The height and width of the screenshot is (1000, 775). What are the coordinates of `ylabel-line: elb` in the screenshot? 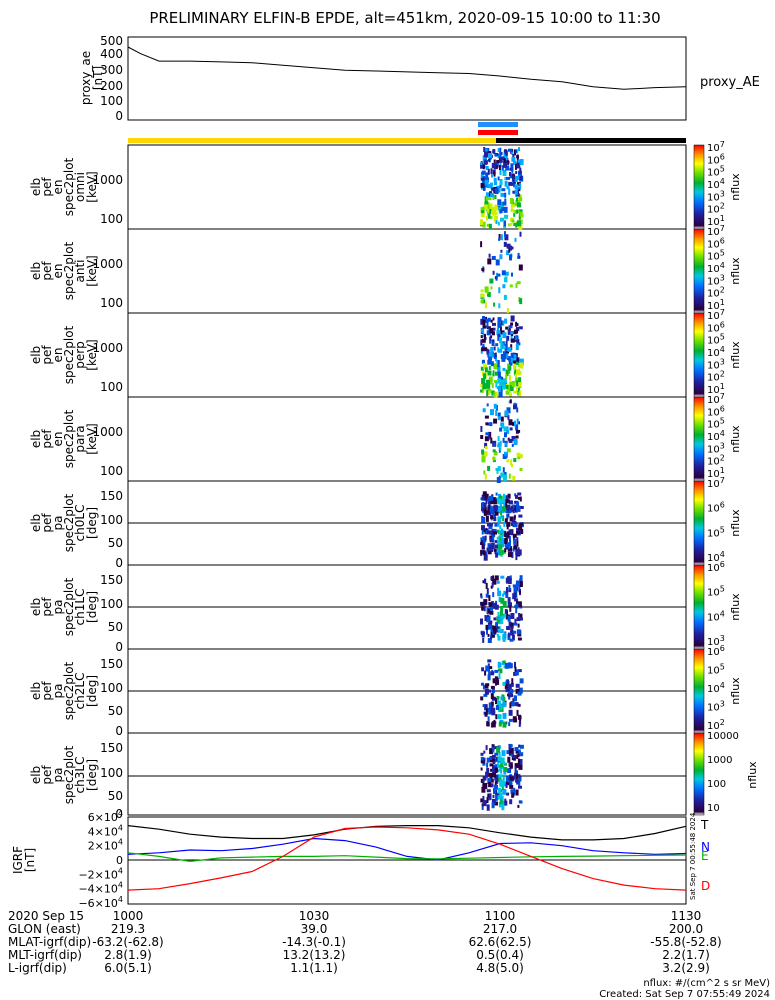 It's located at (36, 187).